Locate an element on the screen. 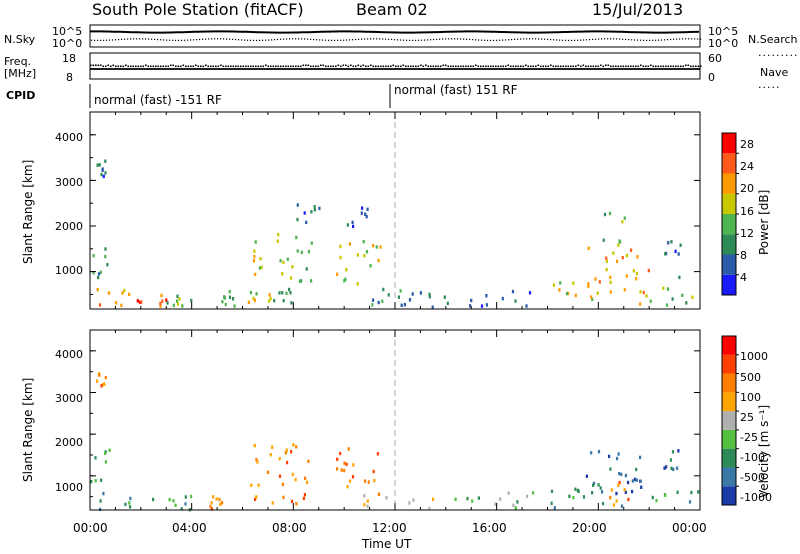 The image size is (800, 554). velocity-cb-tick-neg100: -100 is located at coordinates (752, 457).